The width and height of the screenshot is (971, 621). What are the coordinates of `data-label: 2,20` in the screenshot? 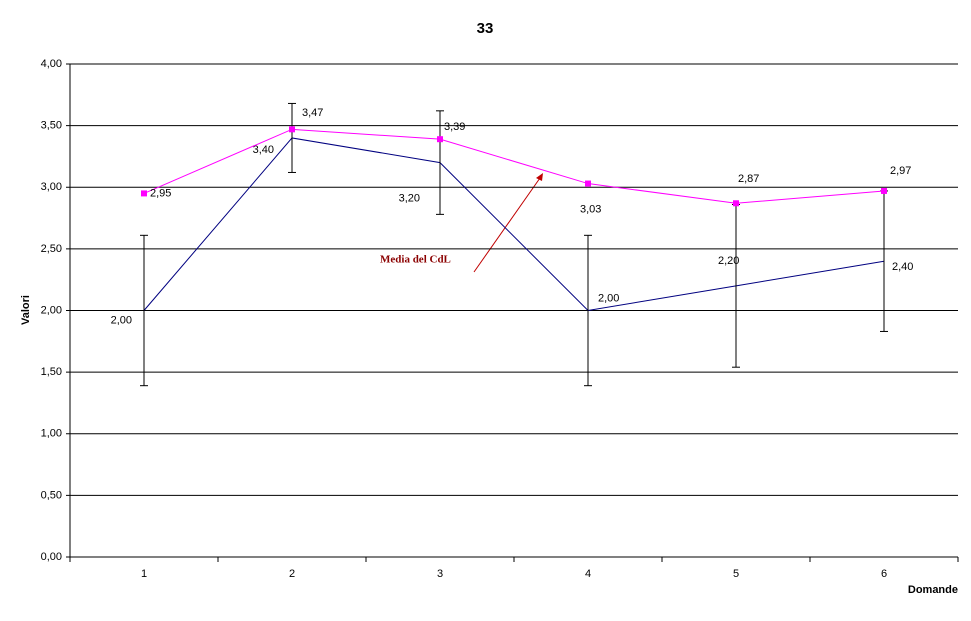 It's located at (728, 261).